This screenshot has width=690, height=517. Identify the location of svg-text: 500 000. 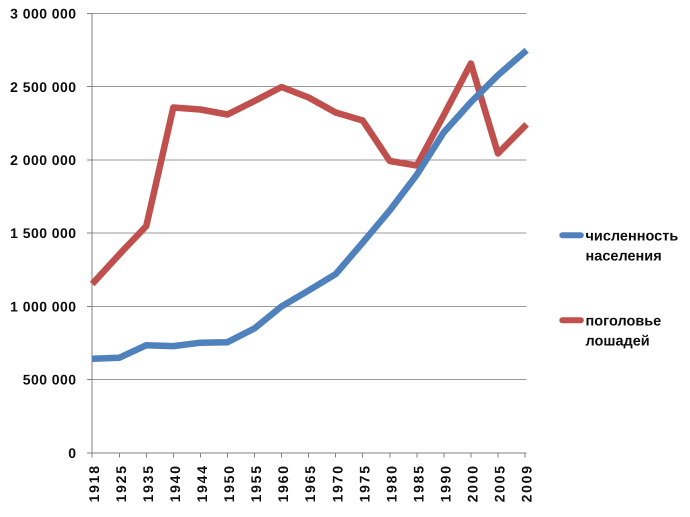
(50, 380).